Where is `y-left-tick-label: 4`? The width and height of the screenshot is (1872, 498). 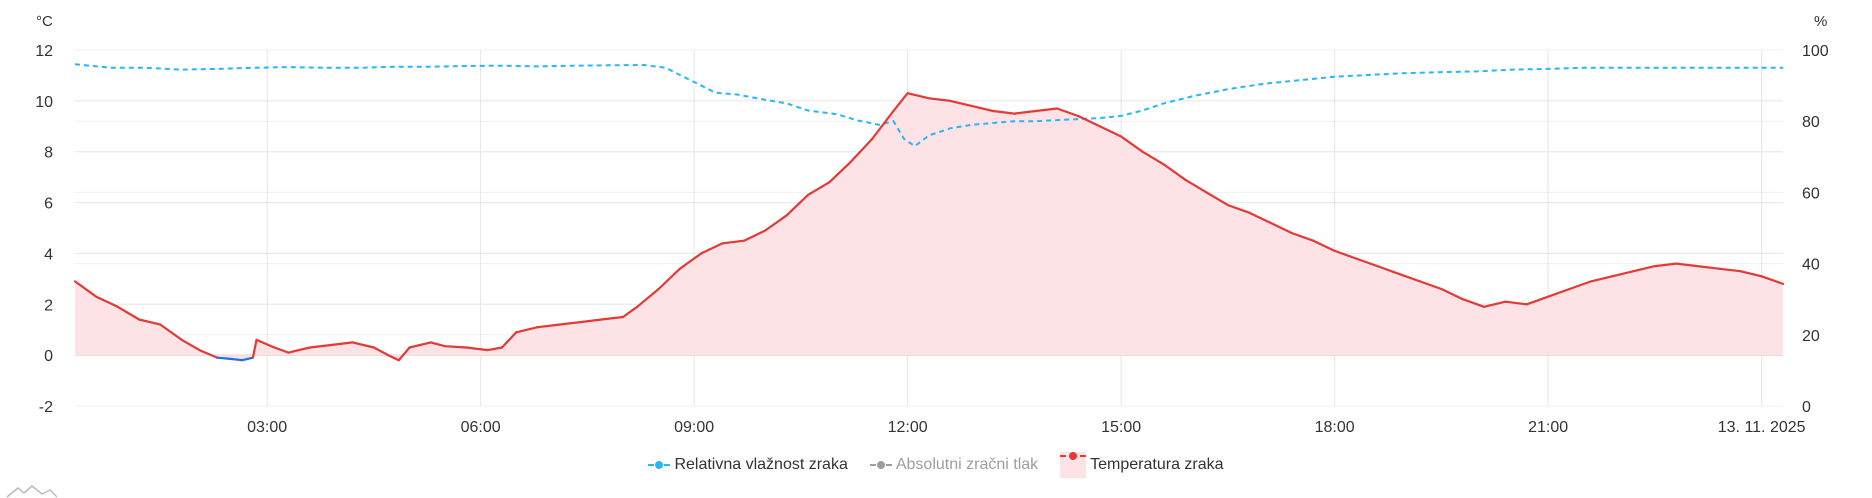 y-left-tick-label: 4 is located at coordinates (48, 254).